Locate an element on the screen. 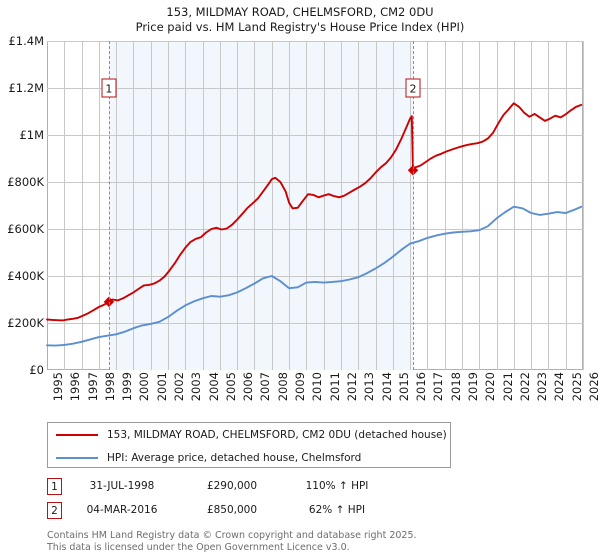 Image resolution: width=600 pixels, height=560 pixels. x-tick-label: 2012 is located at coordinates (351, 387).